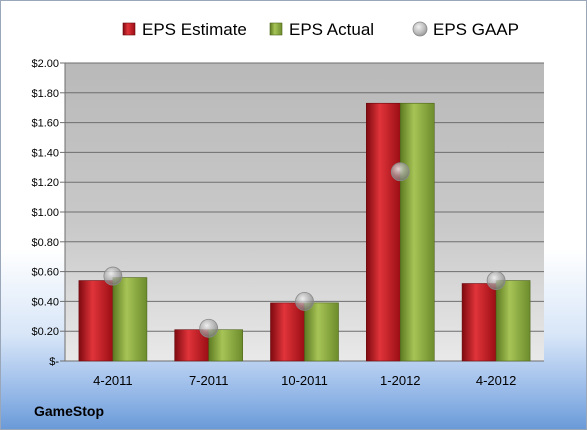 The width and height of the screenshot is (587, 430). I want to click on y-tick-label: $0.60, so click(45, 273).